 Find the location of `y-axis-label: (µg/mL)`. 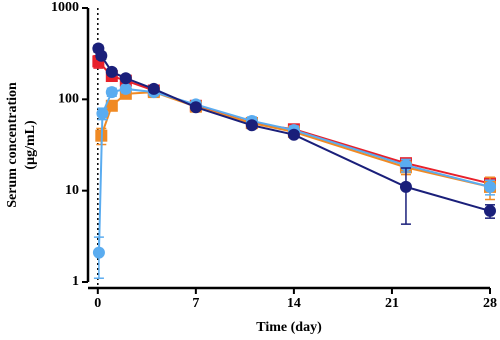

y-axis-label: (µg/mL) is located at coordinates (30, 145).